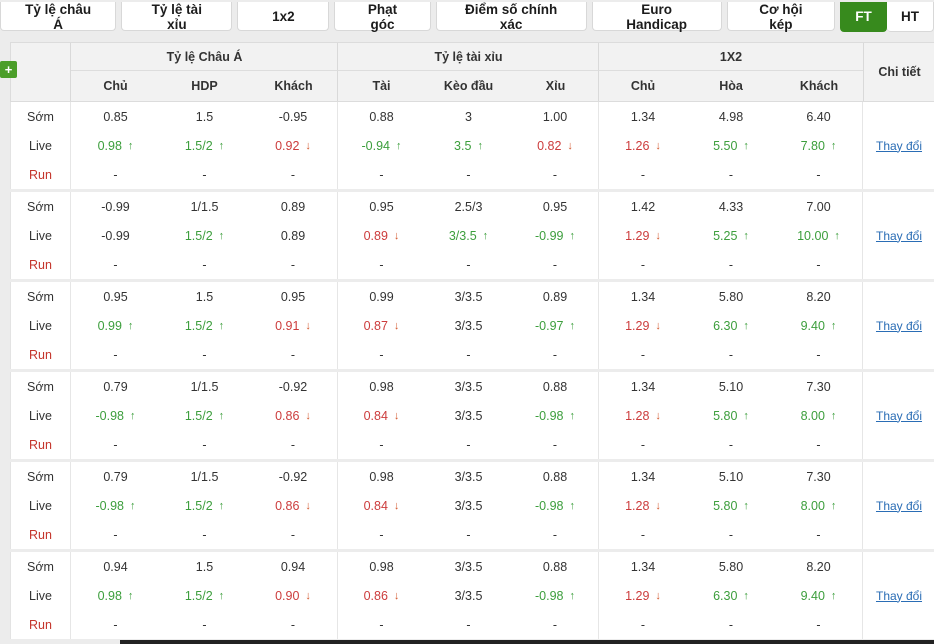  I want to click on odds-cell: 0.85, so click(115, 116).